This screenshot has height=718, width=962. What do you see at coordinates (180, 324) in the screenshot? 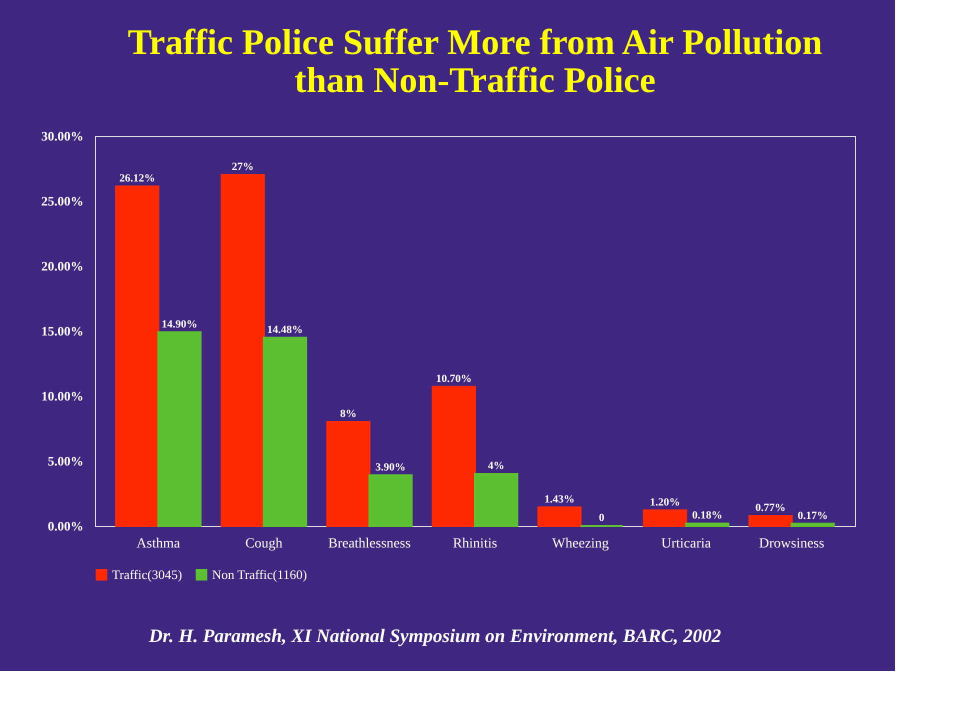
I see `data-label: 14.90%` at bounding box center [180, 324].